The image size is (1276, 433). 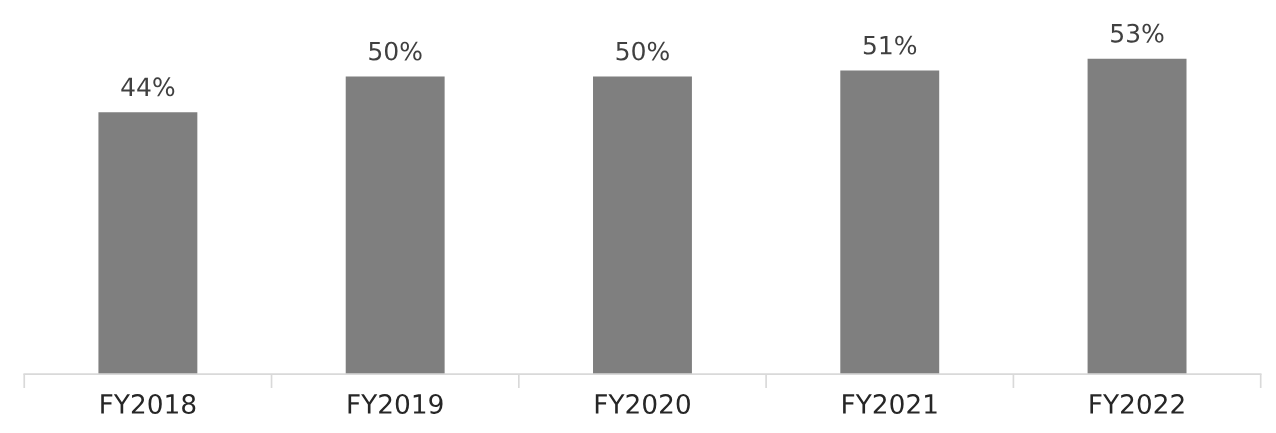 What do you see at coordinates (642, 404) in the screenshot?
I see `x-tick-label: FY2020` at bounding box center [642, 404].